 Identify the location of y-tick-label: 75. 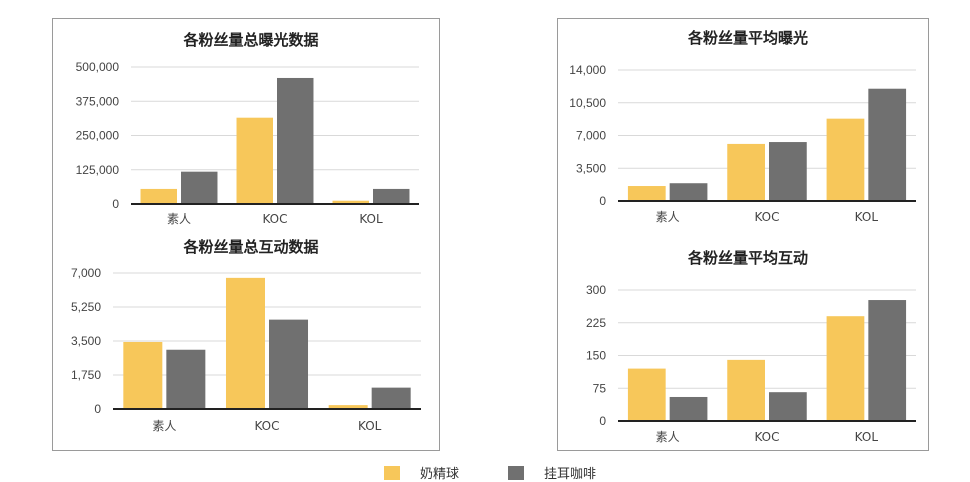
(600, 388).